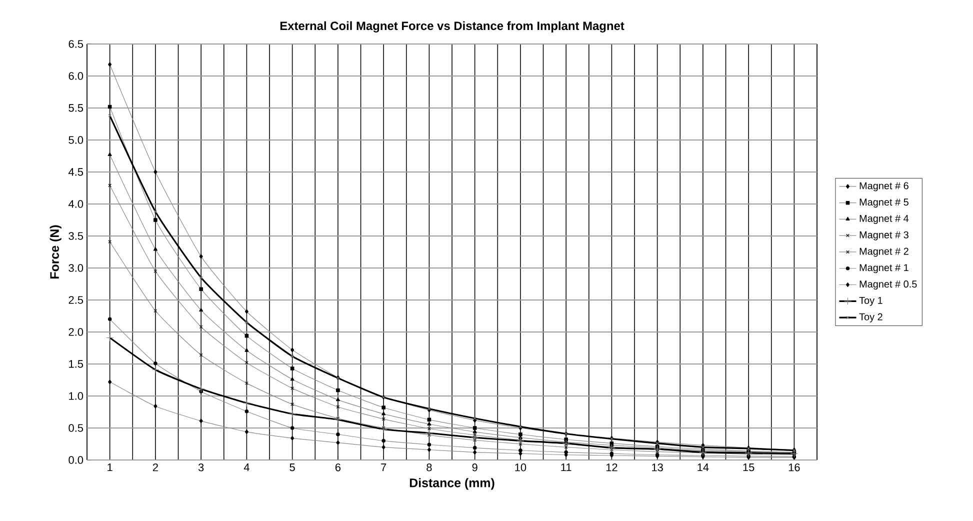 The width and height of the screenshot is (973, 521). Describe the element at coordinates (794, 468) in the screenshot. I see `x-tick-label: 16` at that location.